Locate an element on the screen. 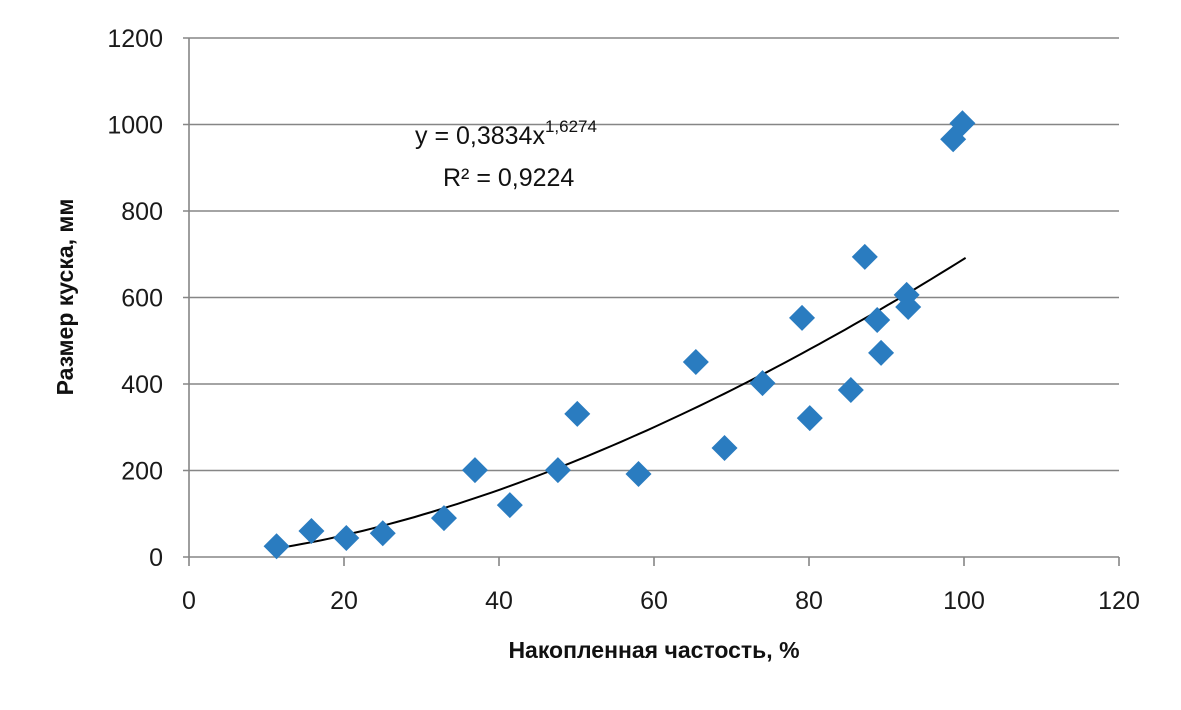 The width and height of the screenshot is (1181, 710). x-tick-label: 80 is located at coordinates (809, 601).